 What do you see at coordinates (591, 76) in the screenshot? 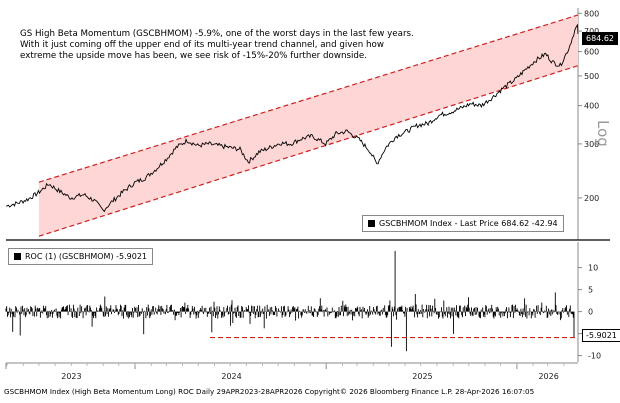
I see `y-tick-label: 500` at bounding box center [591, 76].